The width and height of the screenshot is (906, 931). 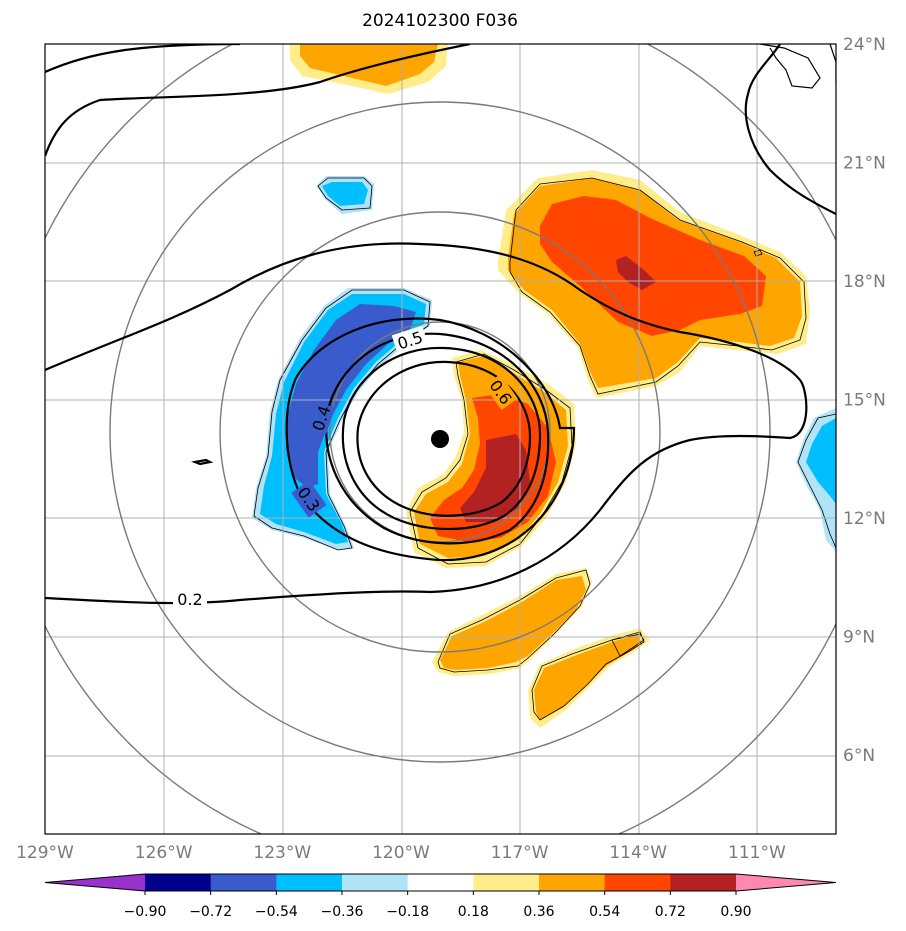 What do you see at coordinates (520, 853) in the screenshot?
I see `x-tick-label: 117°W` at bounding box center [520, 853].